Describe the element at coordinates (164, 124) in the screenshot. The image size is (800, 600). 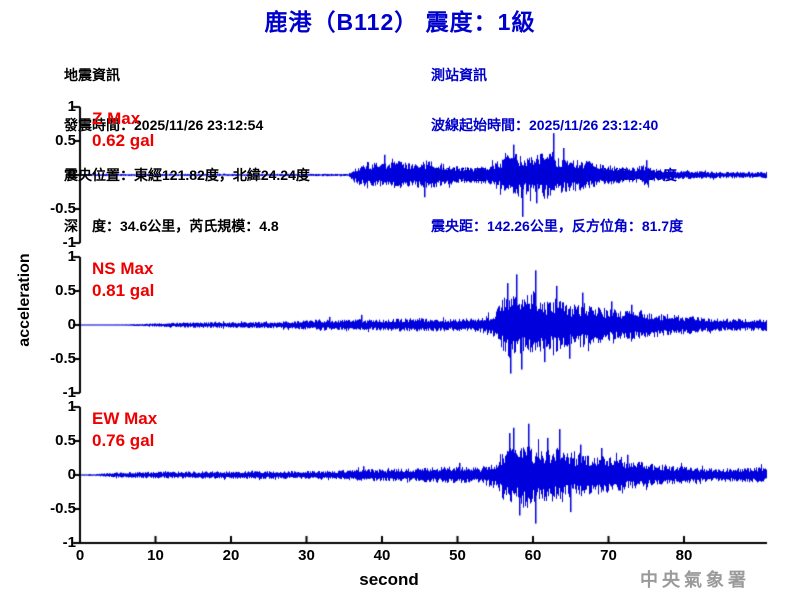
I see `origin-time-line: 發震時間：2025/11/26 23:12:54` at that location.